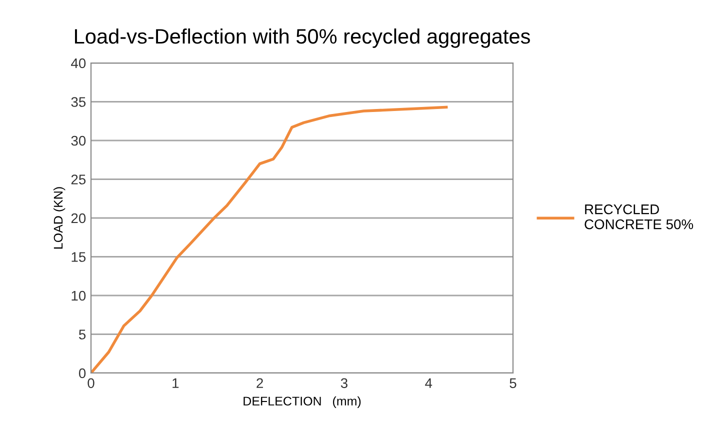 The height and width of the screenshot is (439, 714). Describe the element at coordinates (175, 383) in the screenshot. I see `x-tick-label: 1` at that location.